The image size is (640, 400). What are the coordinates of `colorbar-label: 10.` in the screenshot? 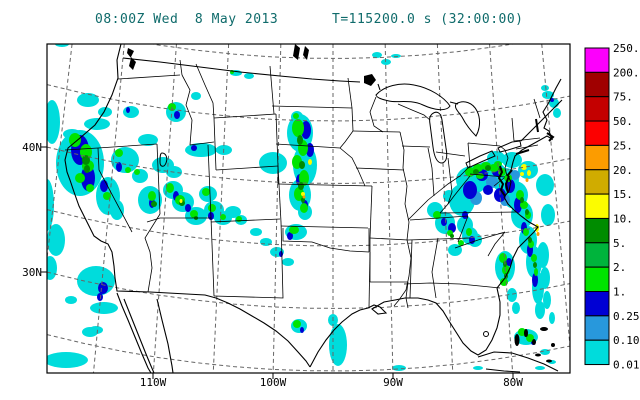 It's located at (623, 218).